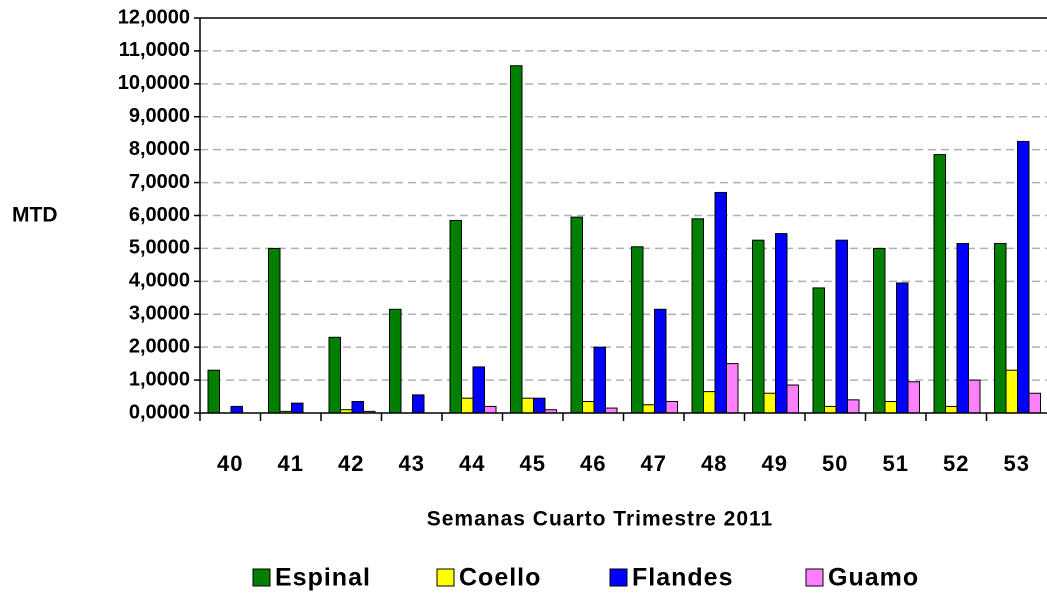 This screenshot has width=1047, height=596. Describe the element at coordinates (159, 248) in the screenshot. I see `y-tick-label: 5,0000` at that location.